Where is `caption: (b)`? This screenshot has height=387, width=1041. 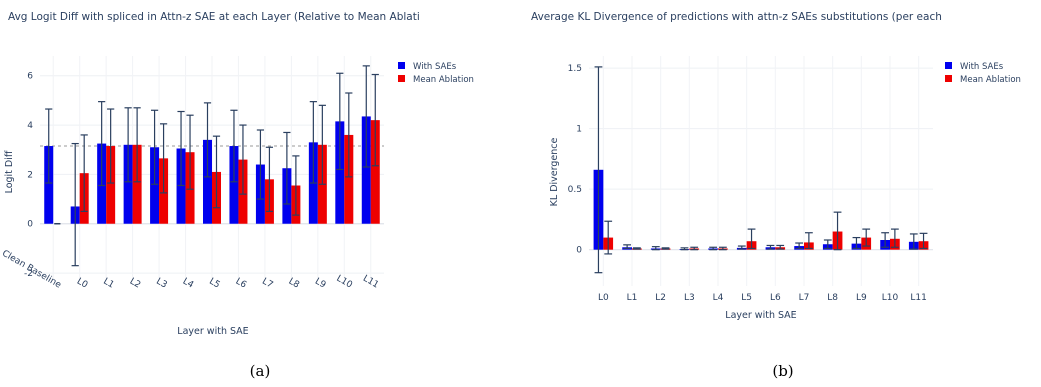
caption: (b) is located at coordinates (782, 371).